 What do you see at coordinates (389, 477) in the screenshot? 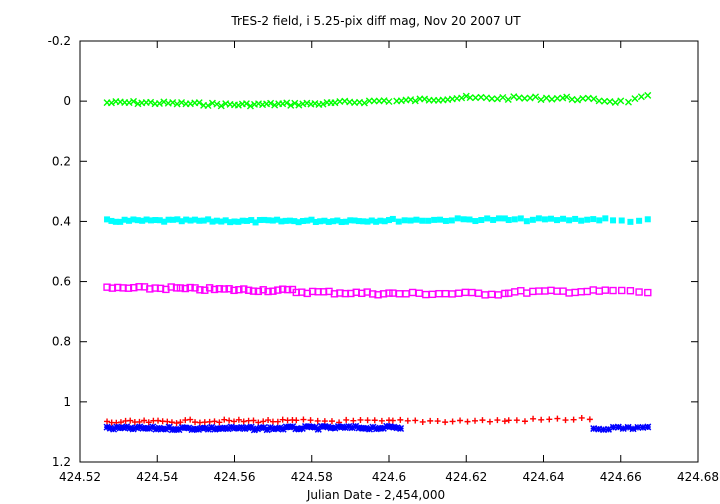
I see `x-tick-label: 424.6` at bounding box center [389, 477].